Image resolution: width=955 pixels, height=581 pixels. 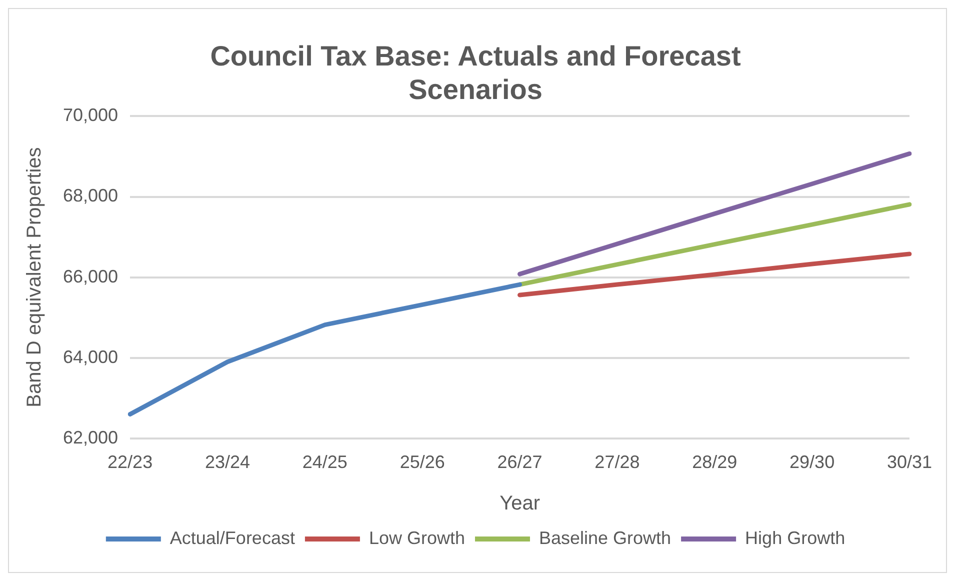 I want to click on x-tick-label: 25/26, so click(x=422, y=462).